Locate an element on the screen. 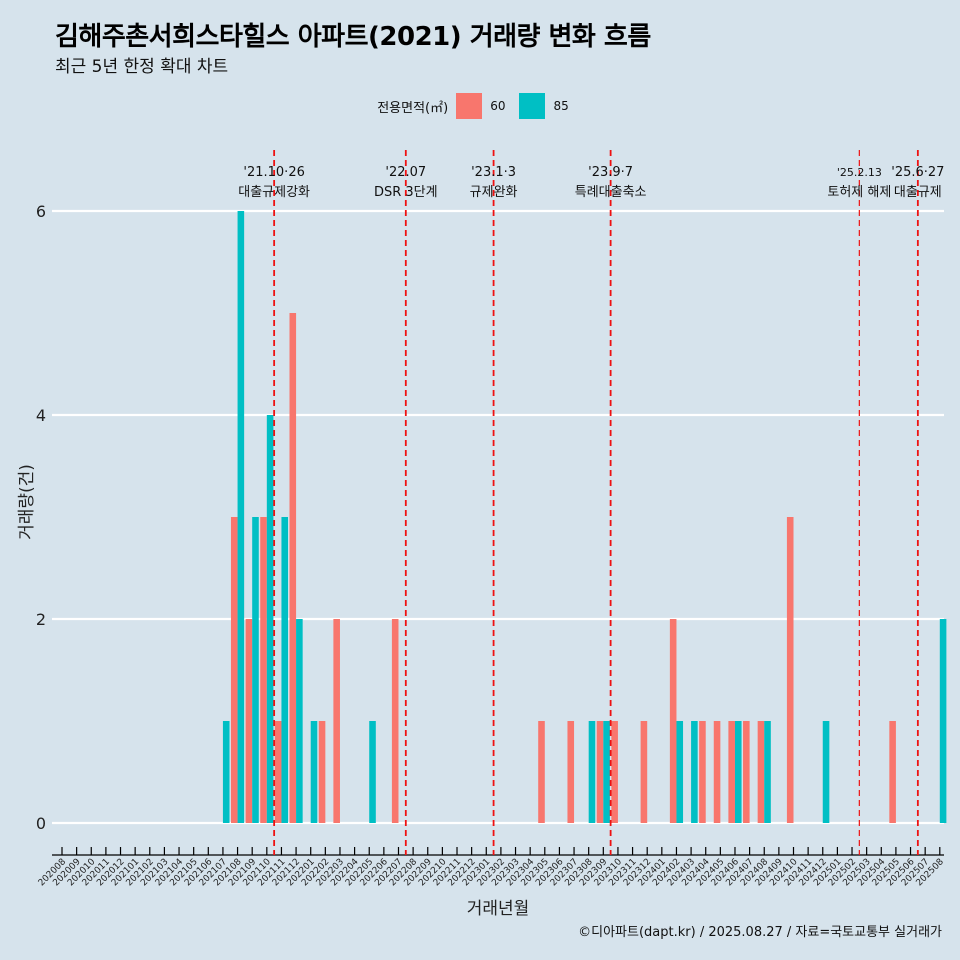 The image size is (960, 960). event-date-label: '23.1·3 is located at coordinates (493, 172).